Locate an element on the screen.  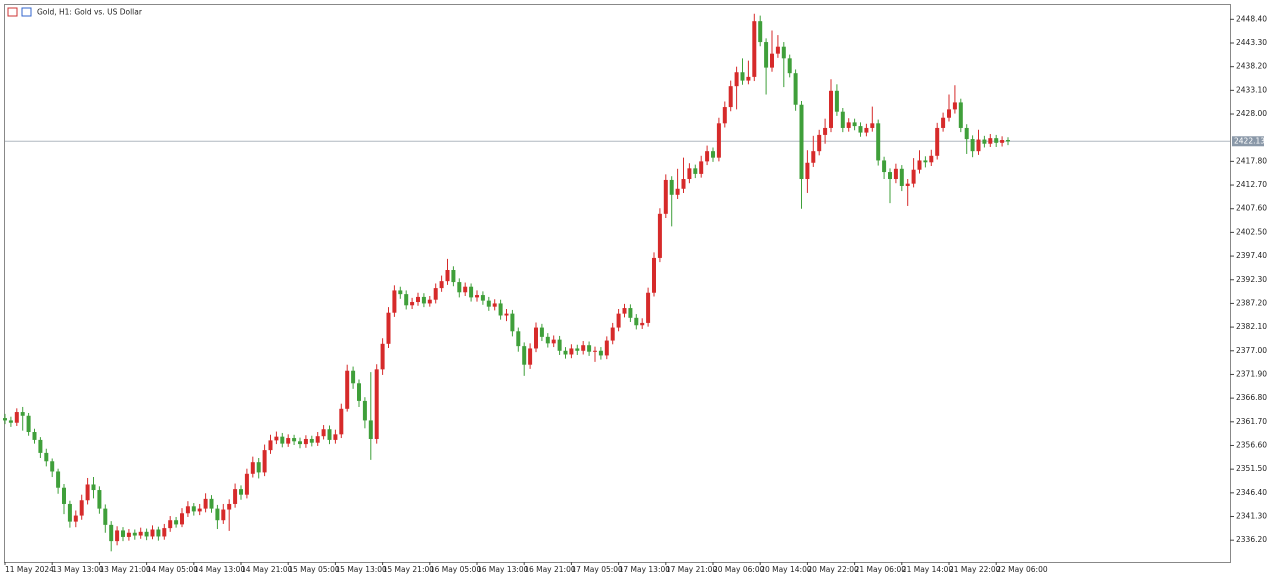
x-tick-label: 20 May 14:00 is located at coordinates (786, 569).